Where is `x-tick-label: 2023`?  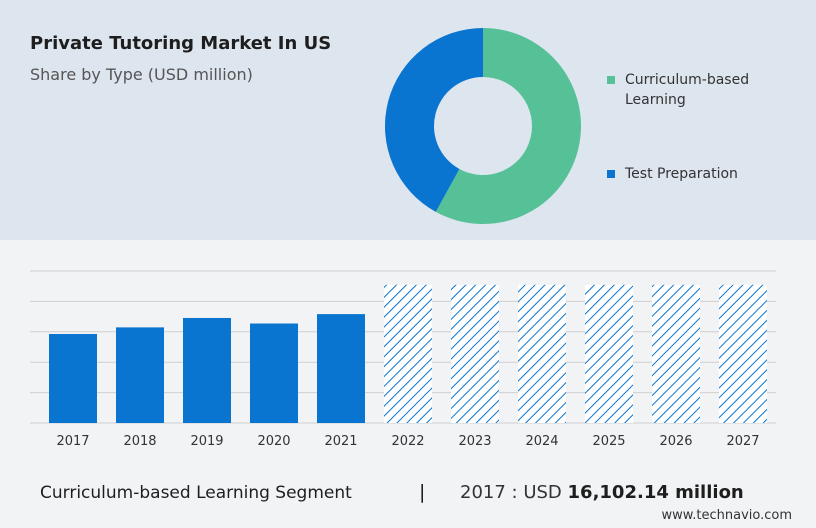 x-tick-label: 2023 is located at coordinates (474, 441).